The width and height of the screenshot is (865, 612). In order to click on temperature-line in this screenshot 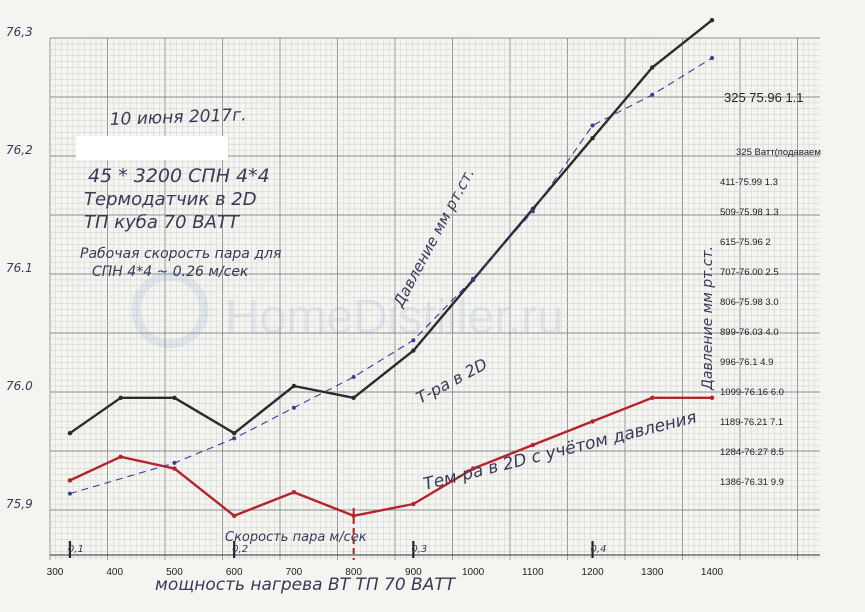, I will do `click(390, 456)`.